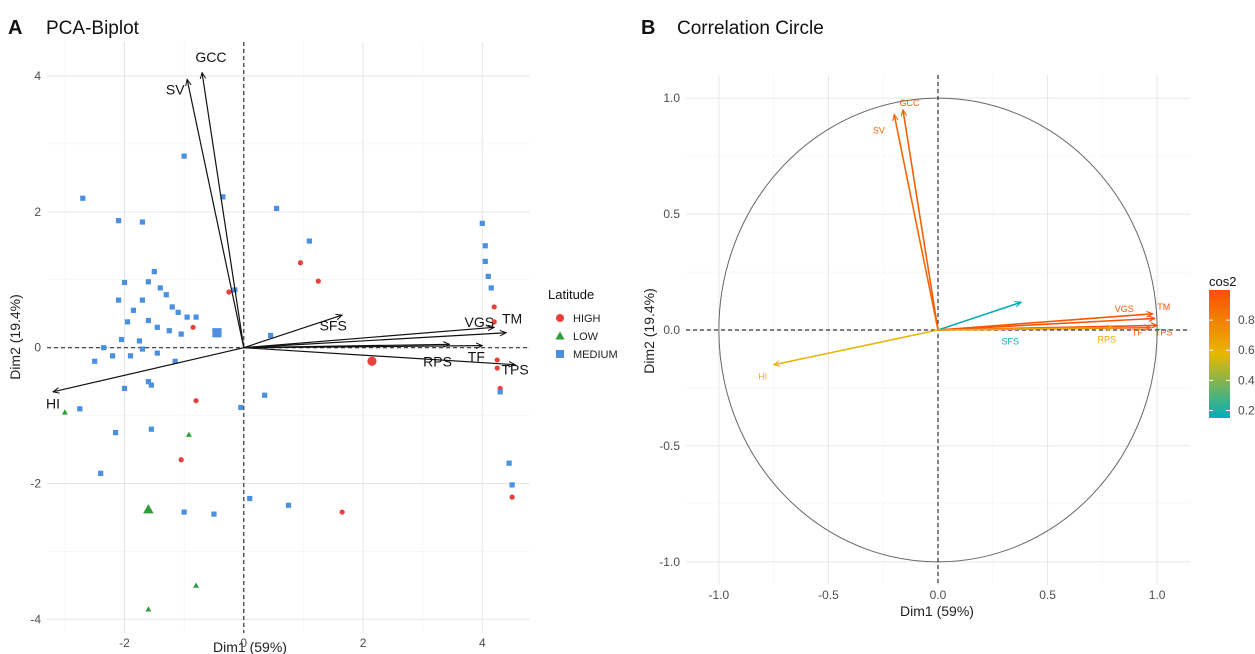 Image resolution: width=1255 pixels, height=654 pixels. What do you see at coordinates (965, 240) in the screenshot?
I see `panel-b-variable-arrows: GCC SV SFS VGS TM TF TPS RPS HI` at bounding box center [965, 240].